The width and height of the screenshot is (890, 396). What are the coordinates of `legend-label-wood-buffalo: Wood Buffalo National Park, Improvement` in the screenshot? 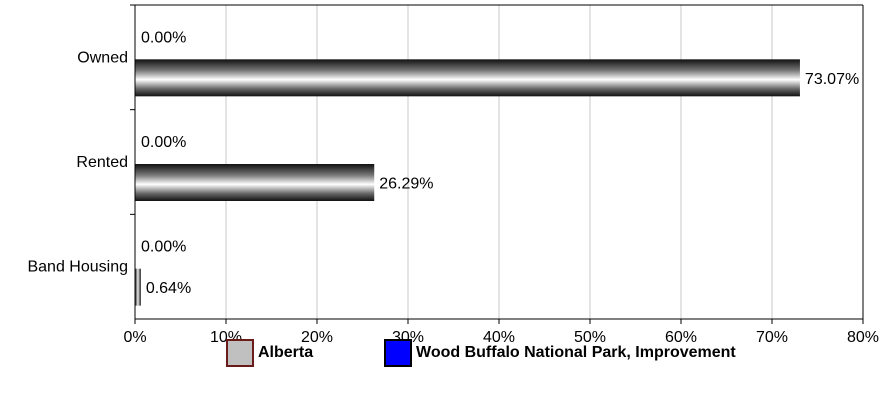 It's located at (576, 352).